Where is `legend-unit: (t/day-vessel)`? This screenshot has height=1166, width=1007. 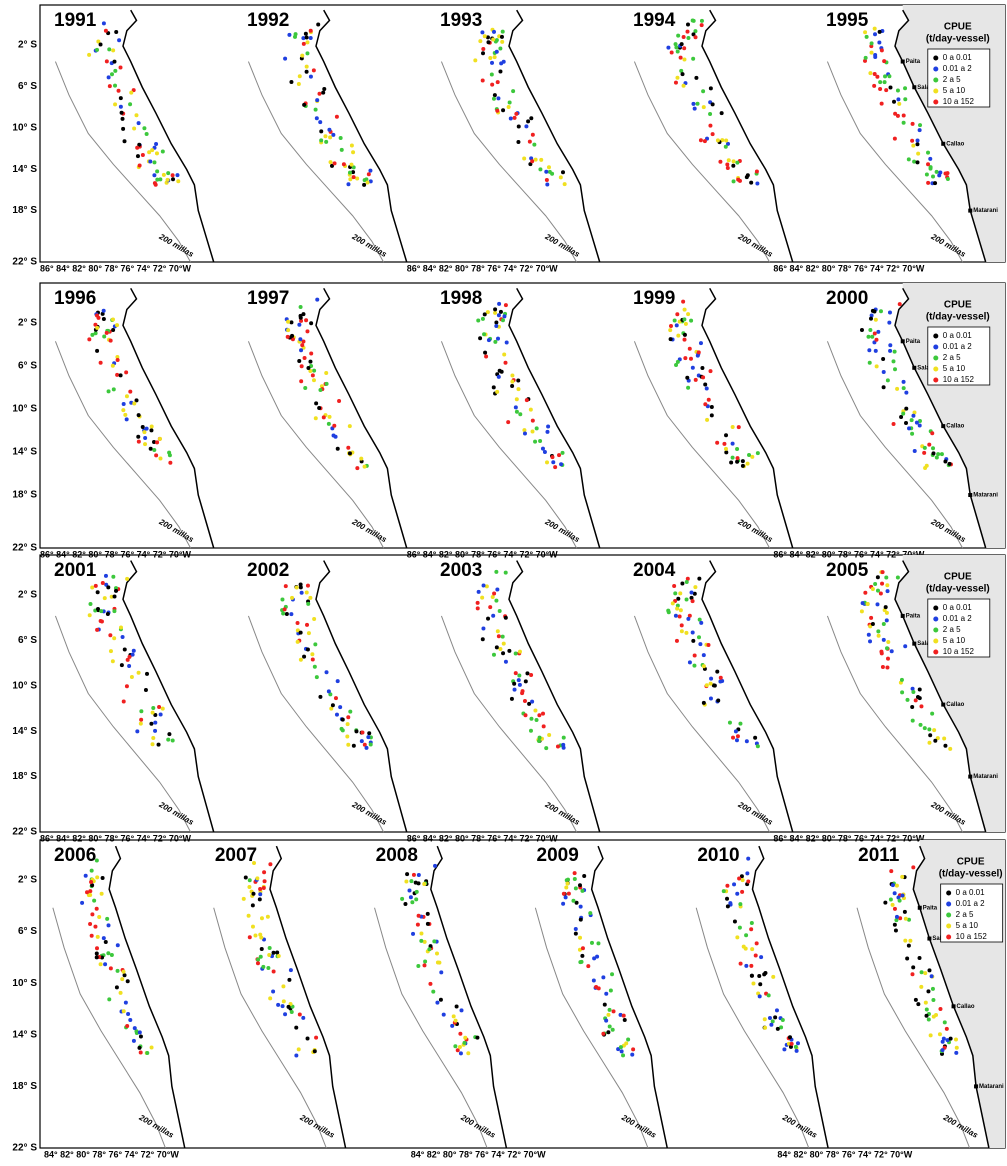 legend-unit: (t/day-vessel) is located at coordinates (958, 39).